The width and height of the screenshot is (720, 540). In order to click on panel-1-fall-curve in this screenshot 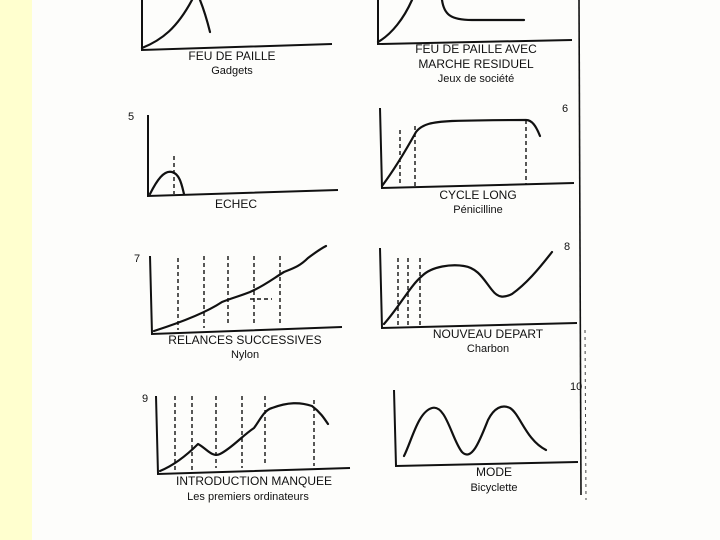, I will do `click(205, 17)`.